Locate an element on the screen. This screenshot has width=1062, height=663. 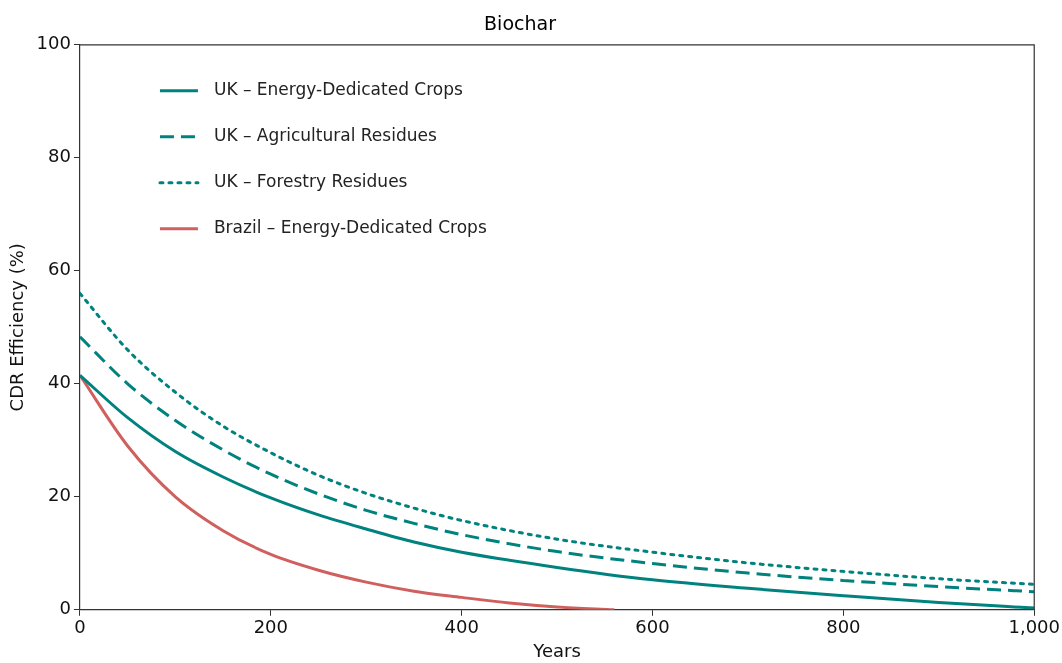
legend-label: UK – Forestry Residues is located at coordinates (310, 181).